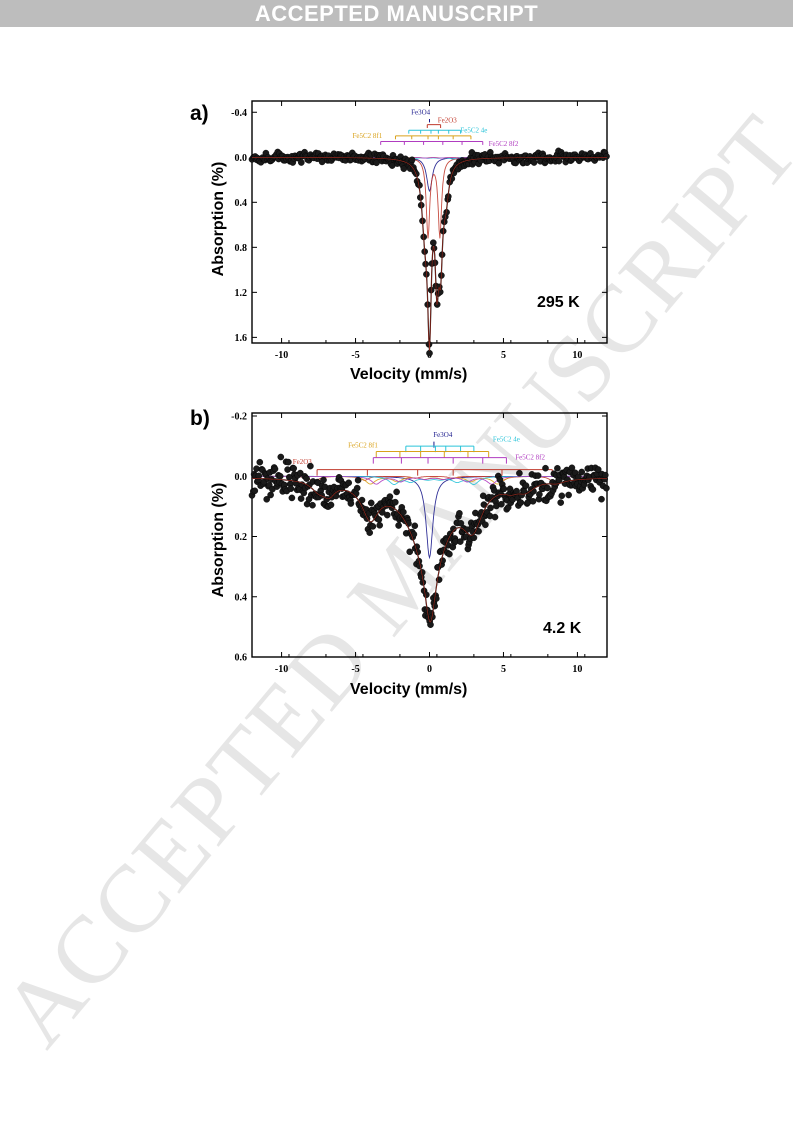 Image resolution: width=793 pixels, height=1123 pixels. What do you see at coordinates (368, 136) in the screenshot?
I see `stick-label: Fe5C2 8f1` at bounding box center [368, 136].